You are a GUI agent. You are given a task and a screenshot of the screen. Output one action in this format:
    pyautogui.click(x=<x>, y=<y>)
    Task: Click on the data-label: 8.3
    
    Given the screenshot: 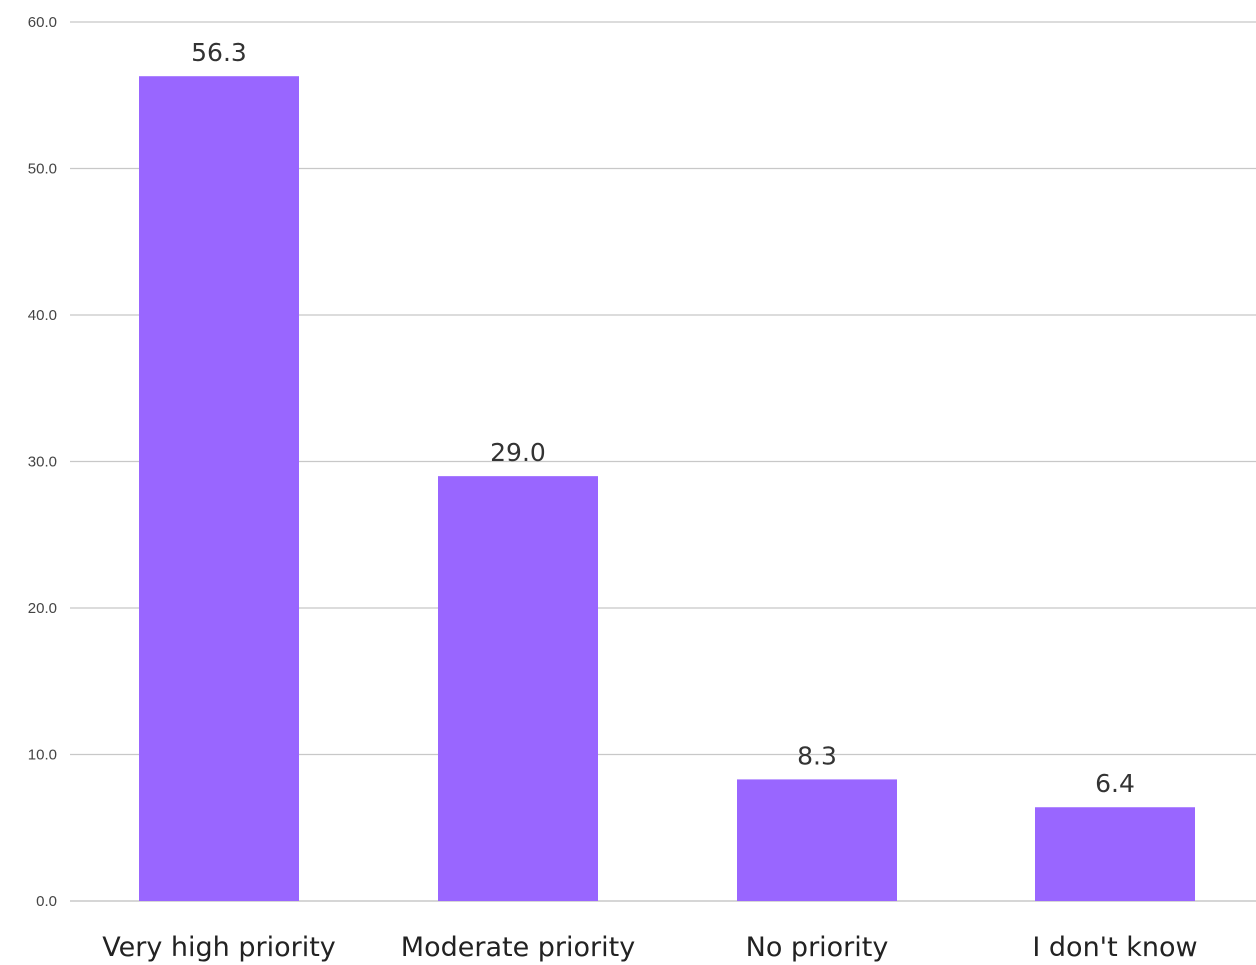 What is the action you would take?
    pyautogui.click(x=817, y=755)
    